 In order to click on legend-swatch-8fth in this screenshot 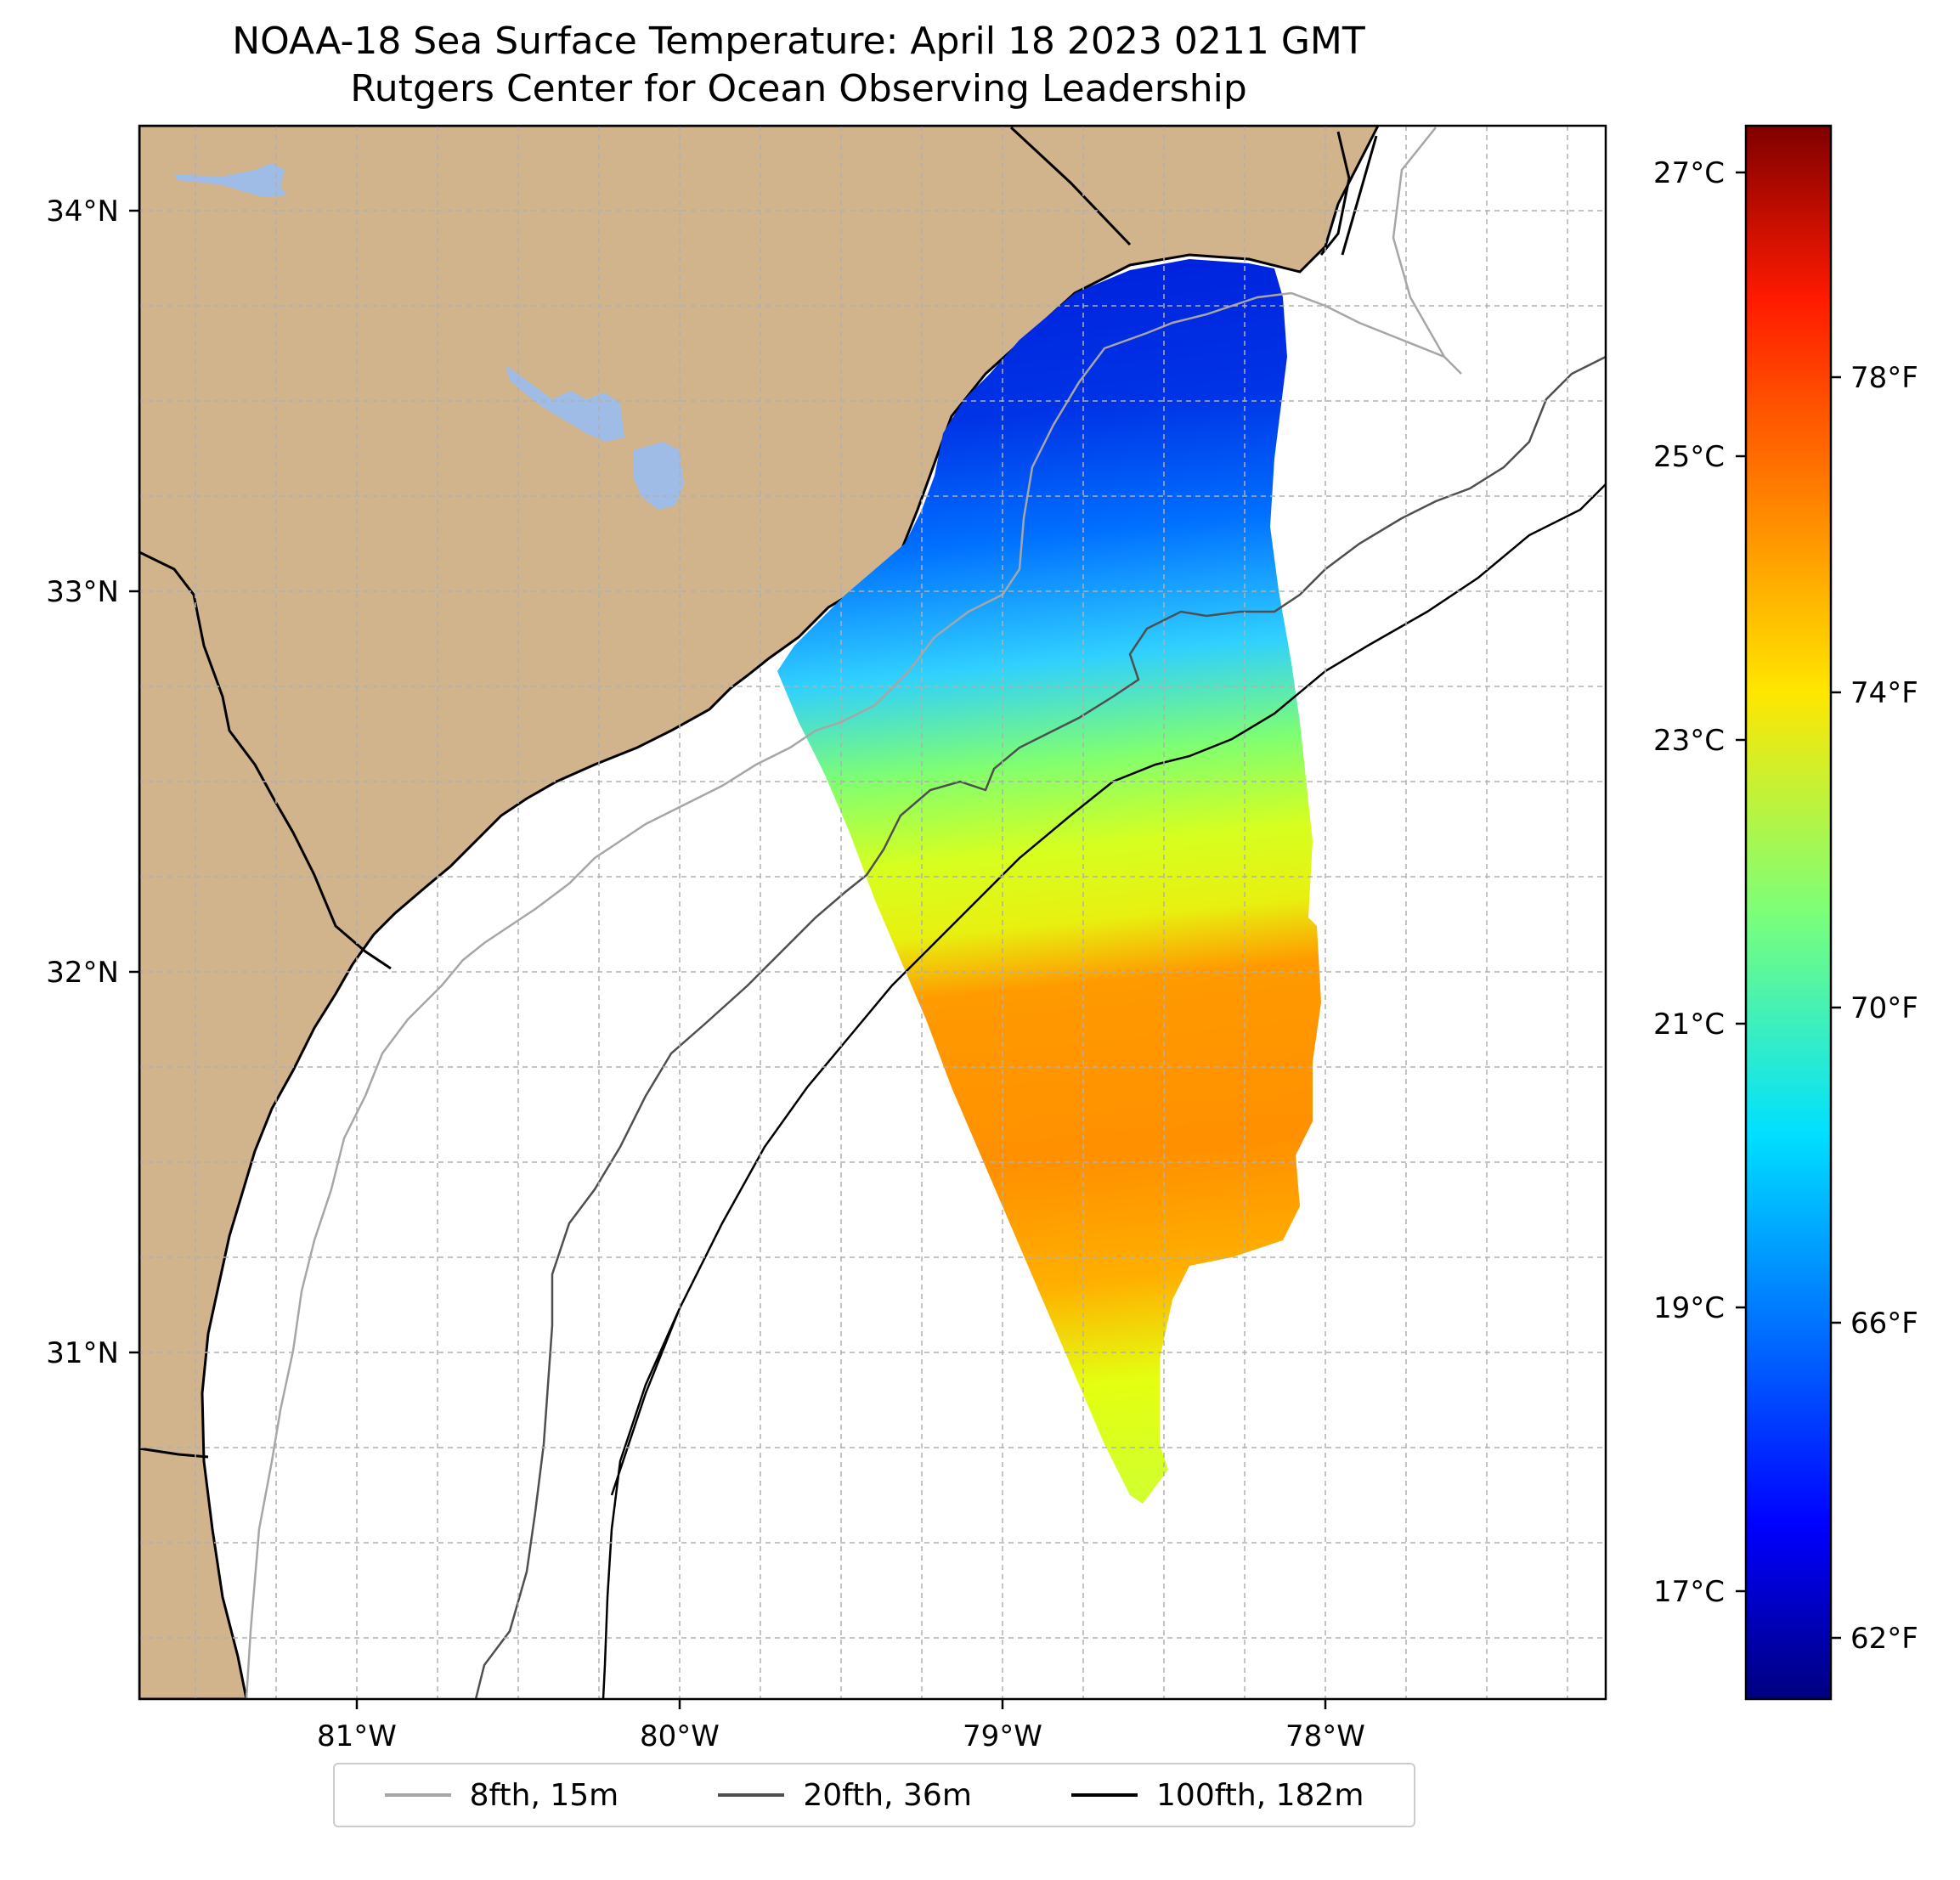, I will do `click(418, 1795)`.